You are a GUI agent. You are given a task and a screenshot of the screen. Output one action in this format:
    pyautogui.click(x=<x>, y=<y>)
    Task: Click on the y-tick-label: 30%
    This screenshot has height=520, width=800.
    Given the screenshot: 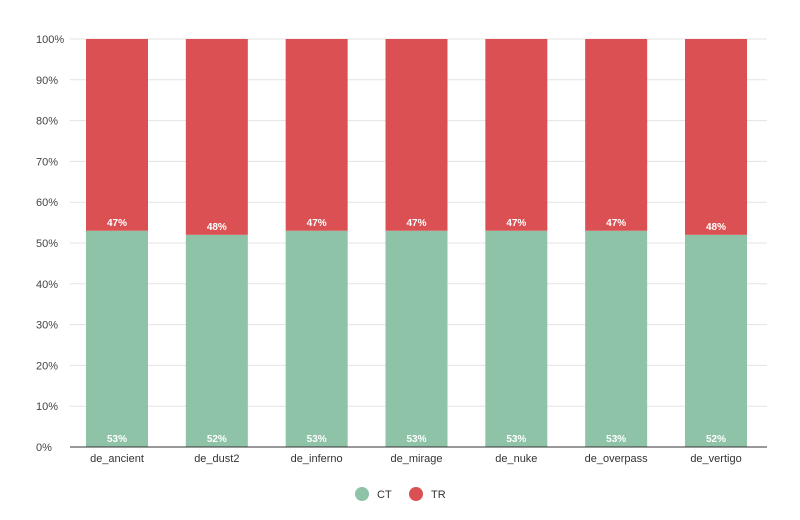 What is the action you would take?
    pyautogui.click(x=47, y=326)
    